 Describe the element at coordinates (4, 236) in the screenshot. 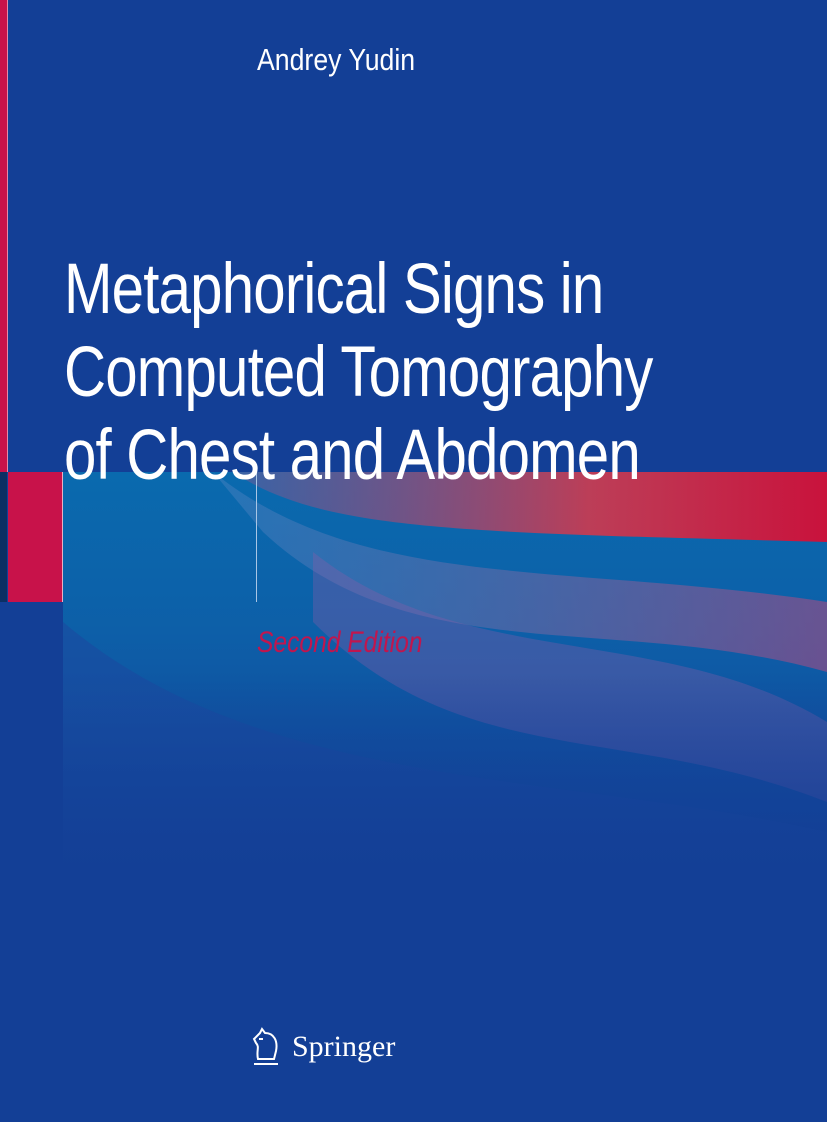

I see `spine-red-strip` at that location.